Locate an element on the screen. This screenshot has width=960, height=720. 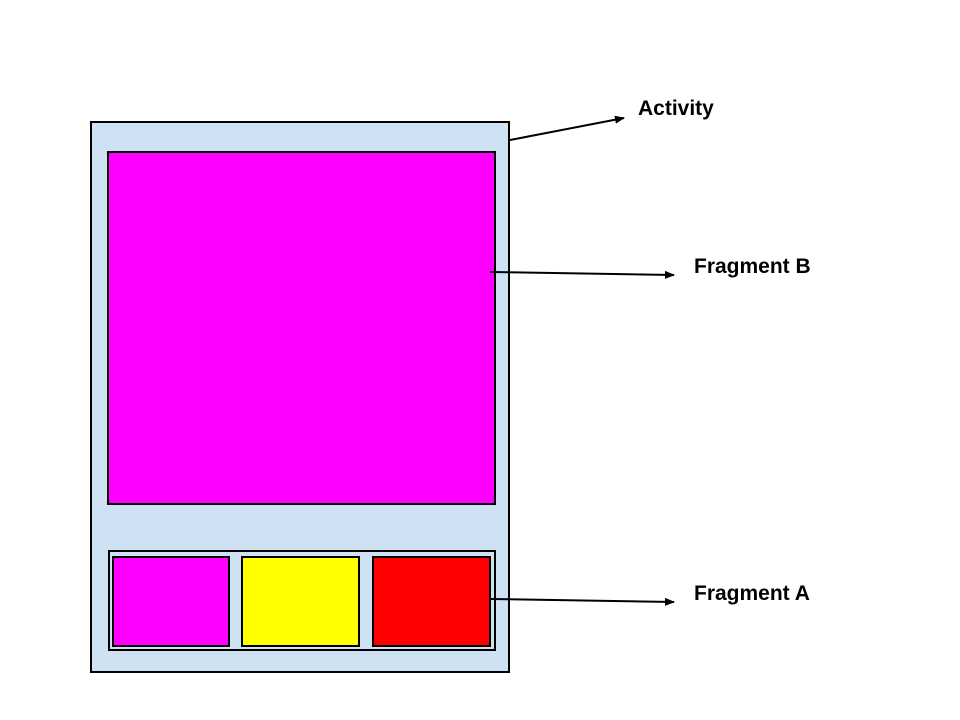
fragment-a-label: Fragment A is located at coordinates (752, 593).